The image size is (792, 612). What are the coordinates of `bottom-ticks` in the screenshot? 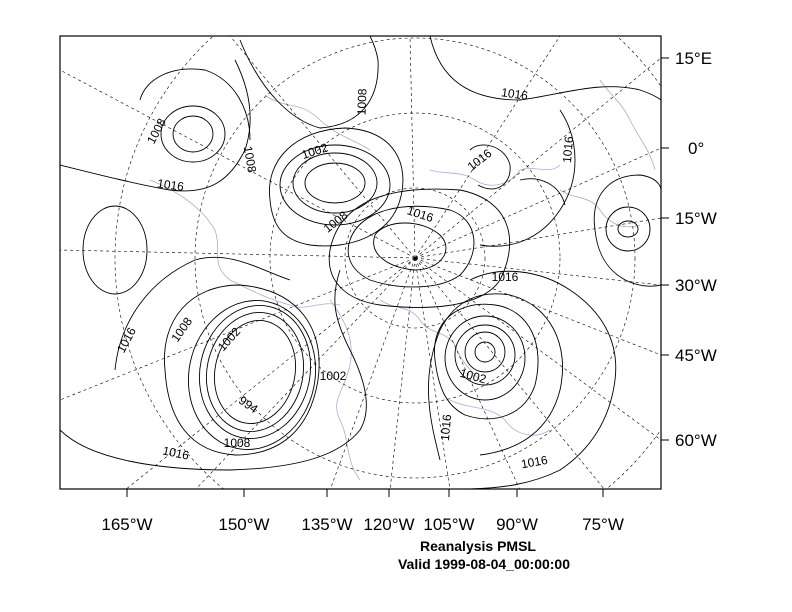 It's located at (365, 493).